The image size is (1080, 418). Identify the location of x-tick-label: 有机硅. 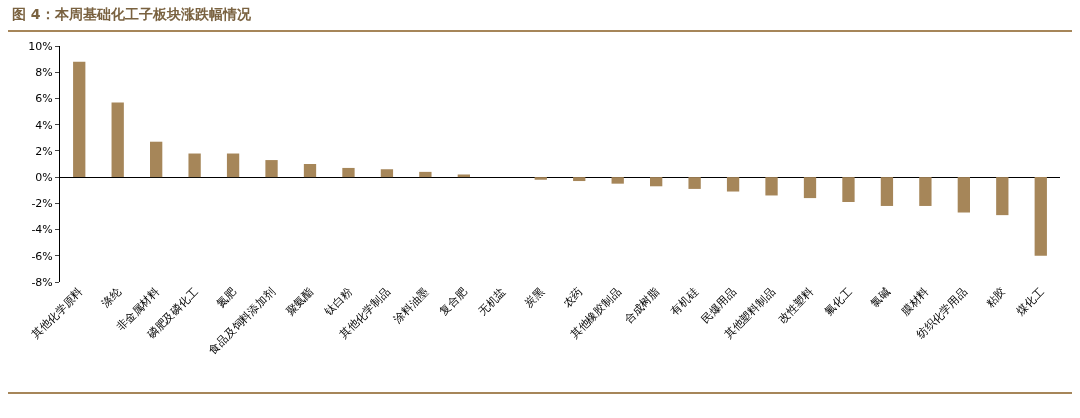
(684, 301).